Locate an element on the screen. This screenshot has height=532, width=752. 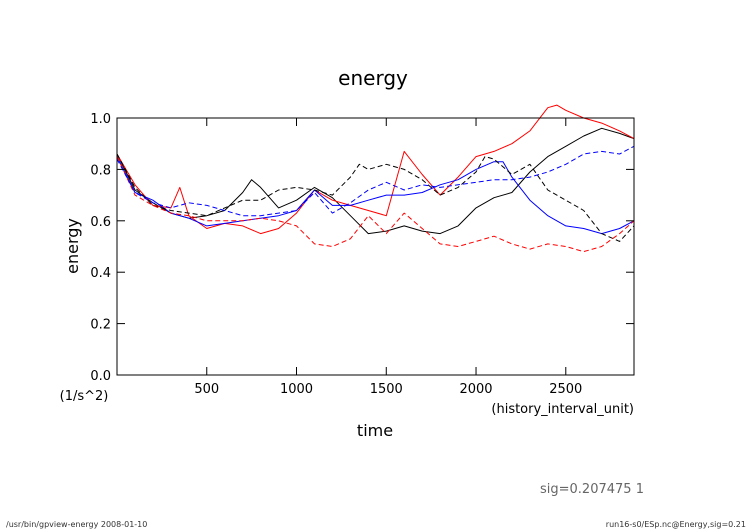
y-tick-label: 0.4 is located at coordinates (100, 273).